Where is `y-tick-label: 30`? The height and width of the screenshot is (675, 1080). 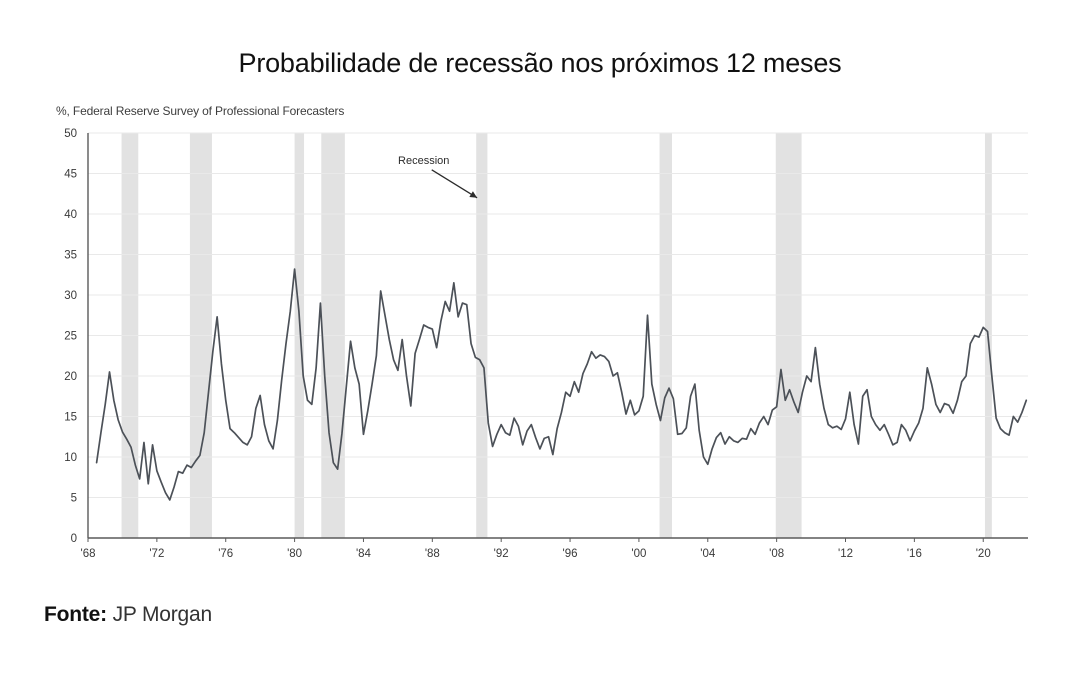 y-tick-label: 30 is located at coordinates (70, 296).